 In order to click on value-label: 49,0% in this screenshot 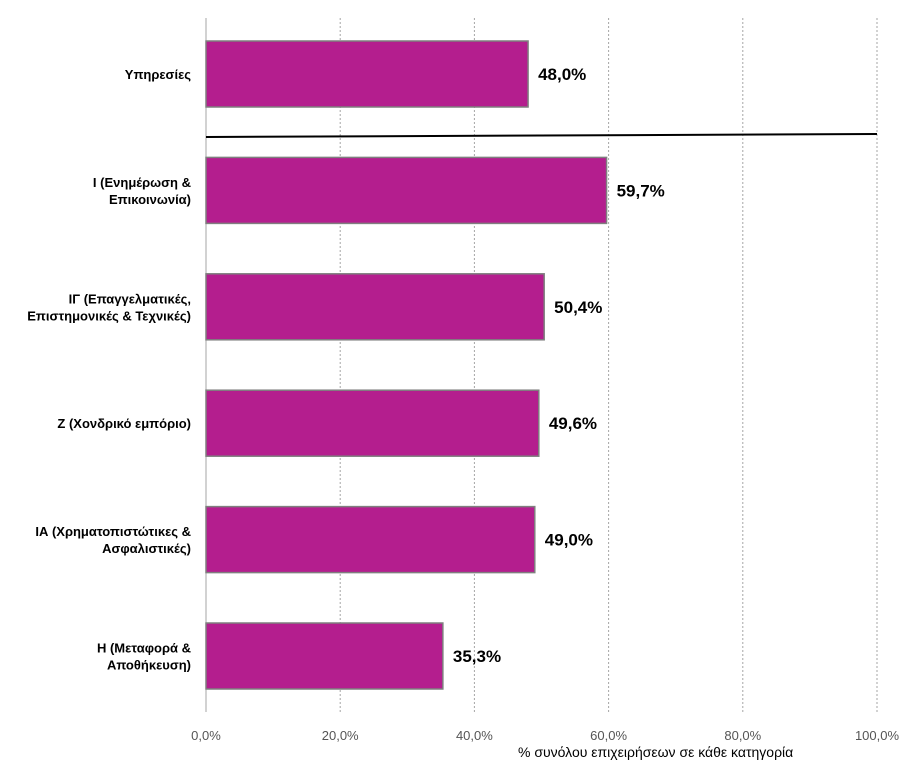, I will do `click(569, 540)`.